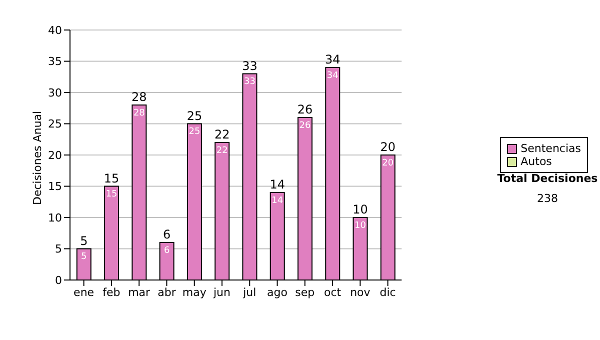 This screenshot has height=340, width=600. Describe the element at coordinates (112, 195) in the screenshot. I see `data-label: 15` at that location.